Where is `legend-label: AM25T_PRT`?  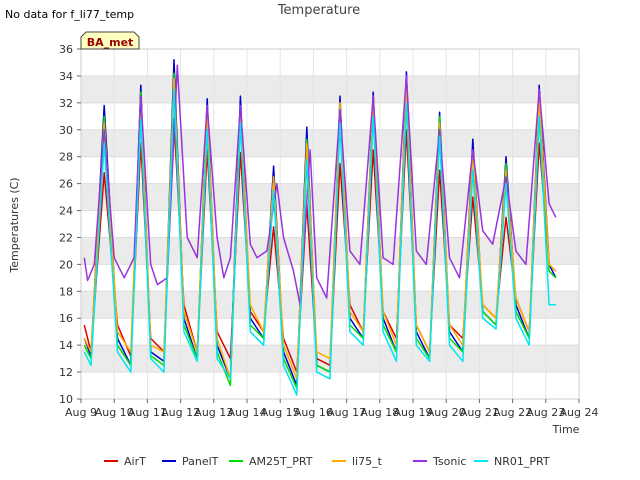 legend-label: AM25T_PRT is located at coordinates (281, 461).